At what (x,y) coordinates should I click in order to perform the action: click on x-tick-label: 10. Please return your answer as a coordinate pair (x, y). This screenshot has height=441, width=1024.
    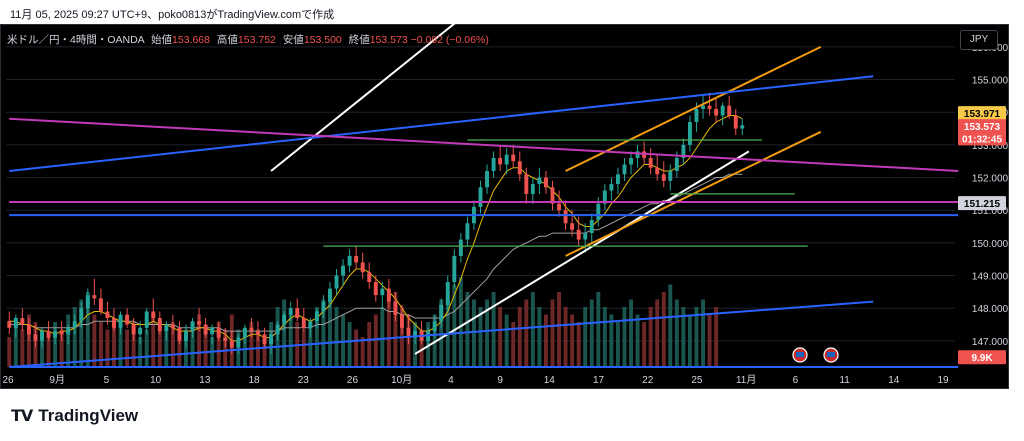
    Looking at the image, I should click on (156, 380).